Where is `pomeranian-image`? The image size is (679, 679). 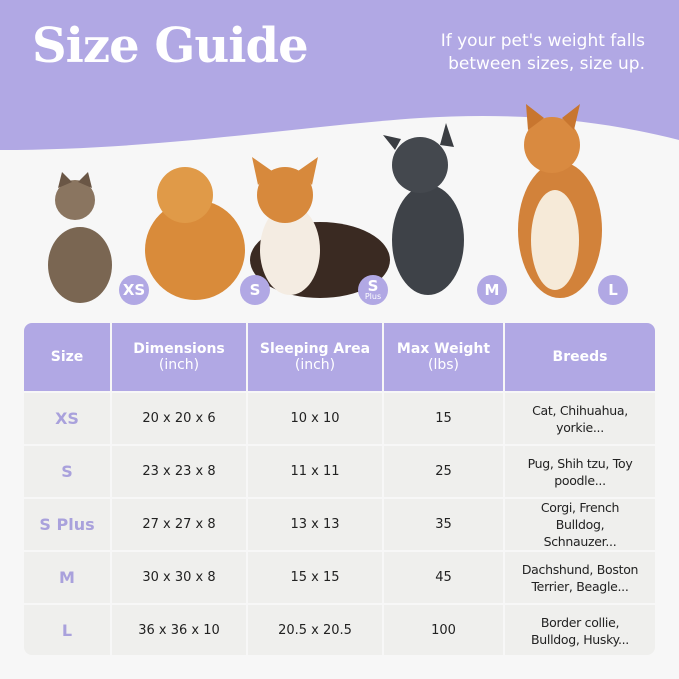
pomeranian-image is located at coordinates (195, 233).